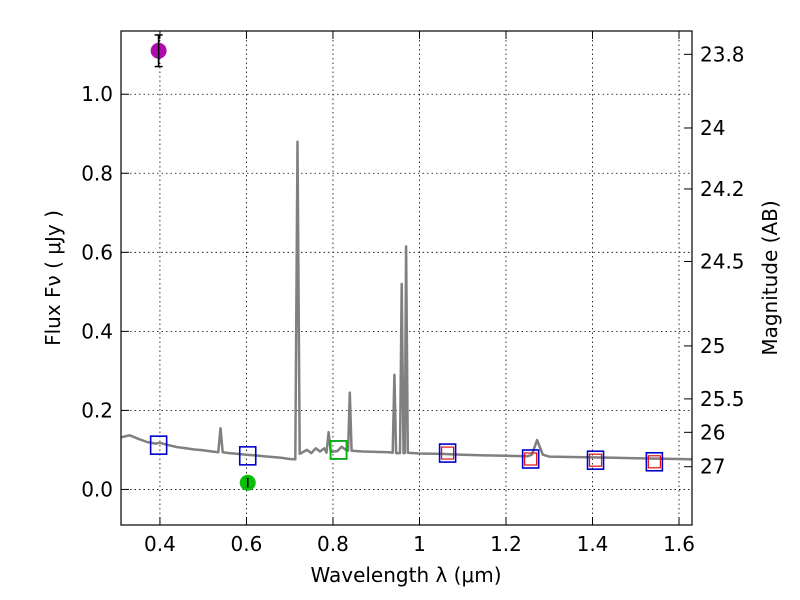 The image size is (800, 600). Describe the element at coordinates (712, 346) in the screenshot. I see `right-tick-label: 25` at that location.